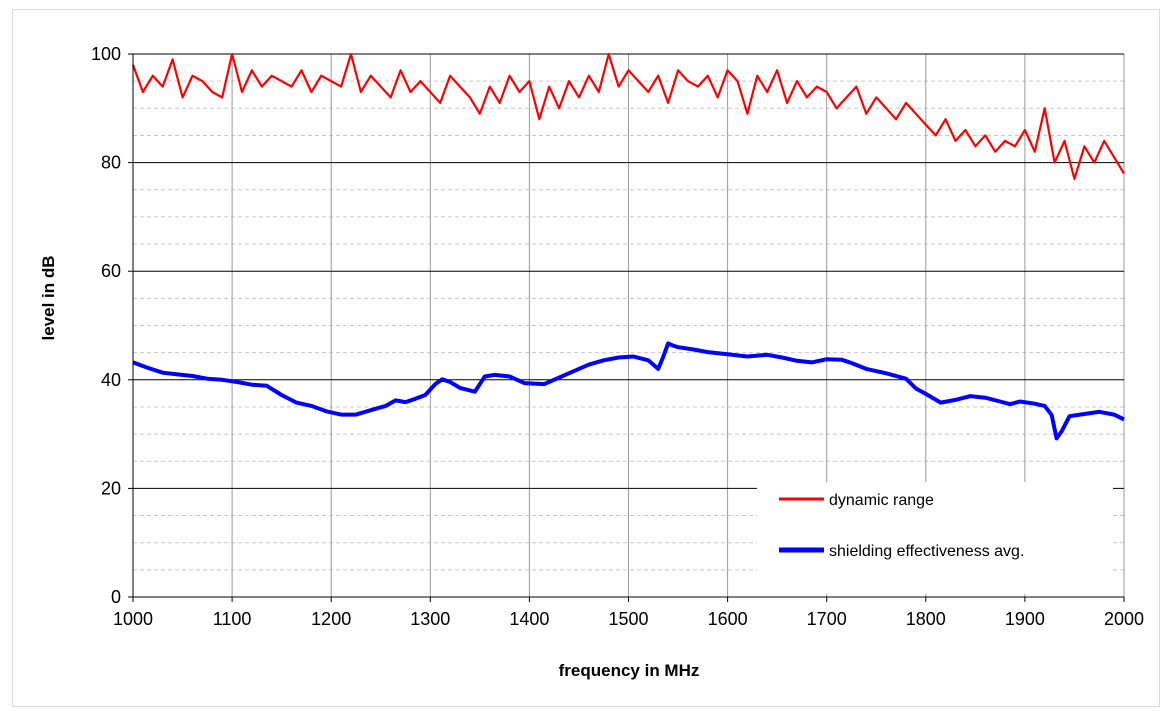 Image resolution: width=1164 pixels, height=711 pixels. What do you see at coordinates (926, 619) in the screenshot?
I see `x-tick-label: 1800` at bounding box center [926, 619].